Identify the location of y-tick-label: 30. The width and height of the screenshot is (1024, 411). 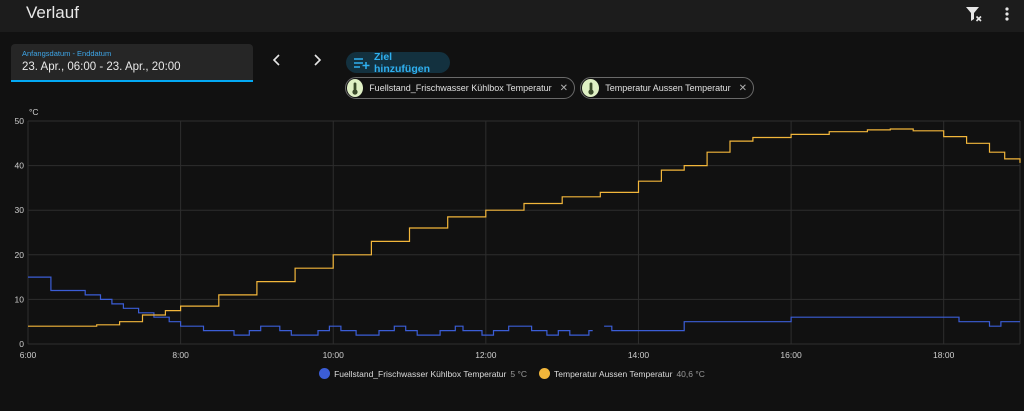
(20, 210).